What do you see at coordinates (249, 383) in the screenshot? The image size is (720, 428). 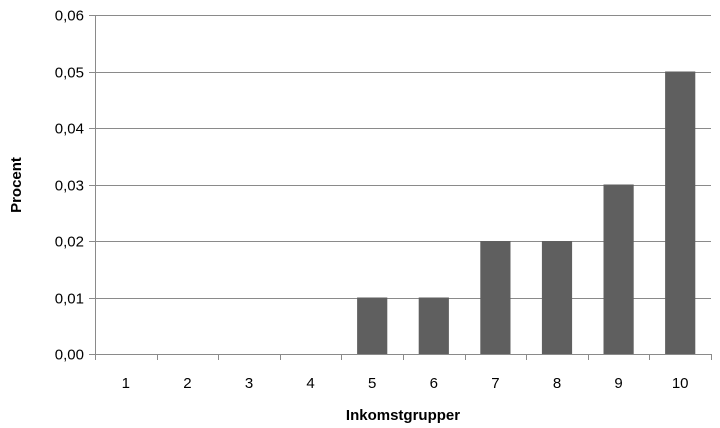 I see `x-tick-label: 3` at bounding box center [249, 383].